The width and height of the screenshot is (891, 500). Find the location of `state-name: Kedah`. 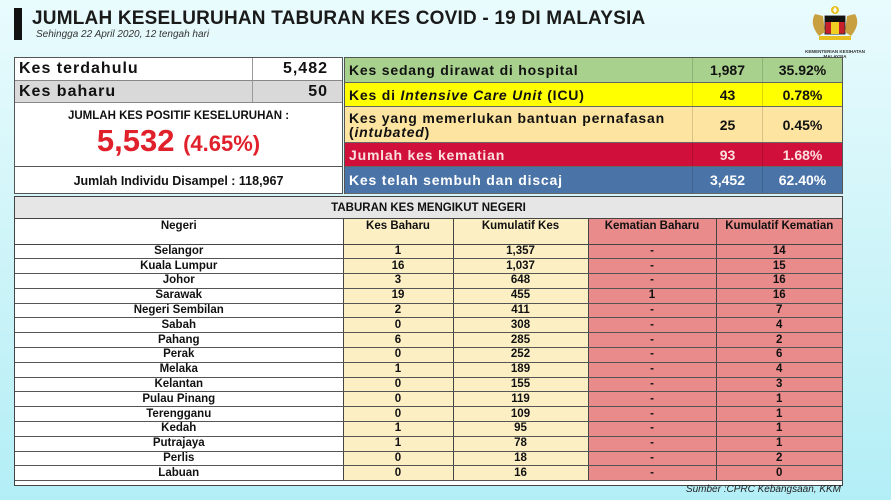

state-name: Kedah is located at coordinates (179, 429).